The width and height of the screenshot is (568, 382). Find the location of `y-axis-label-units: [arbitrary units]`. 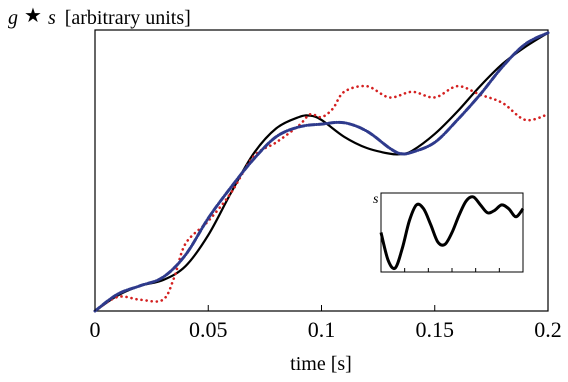

y-axis-label-units: [arbitrary units] is located at coordinates (128, 18).